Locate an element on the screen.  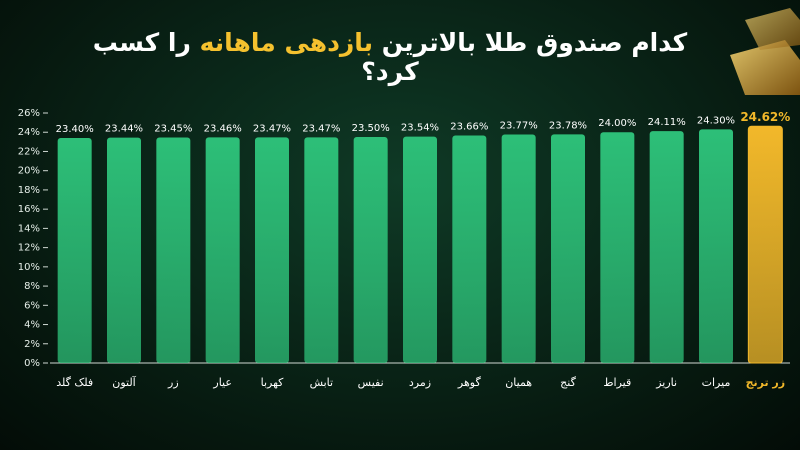
y-tick-label: 8% is located at coordinates (32, 286).